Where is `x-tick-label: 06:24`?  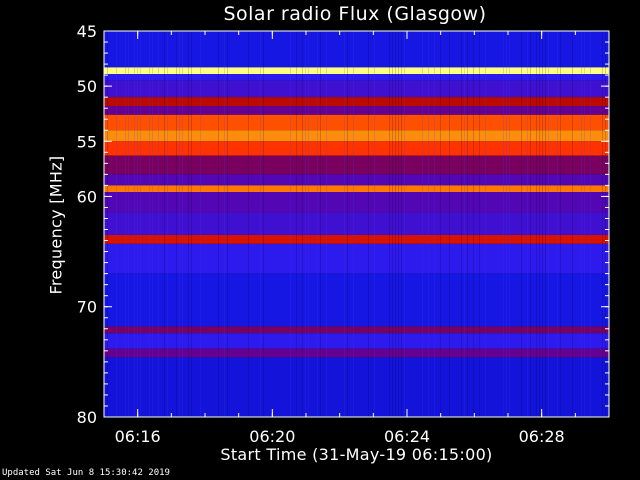
x-tick-label: 06:24 is located at coordinates (407, 436).